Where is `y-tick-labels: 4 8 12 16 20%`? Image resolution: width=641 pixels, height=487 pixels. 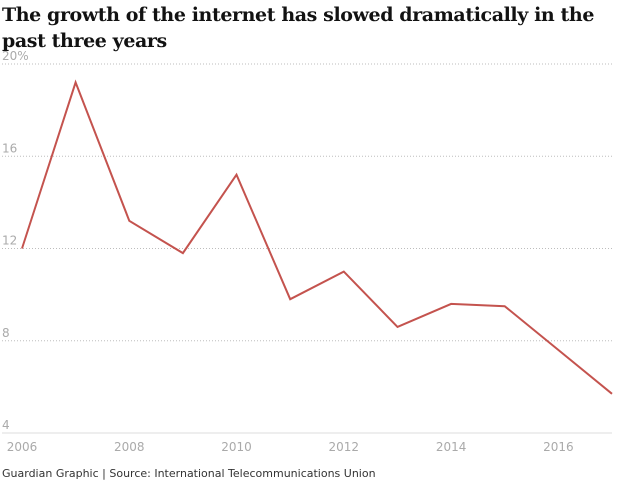
y-tick-labels: 4 8 12 16 20% is located at coordinates (15, 240).